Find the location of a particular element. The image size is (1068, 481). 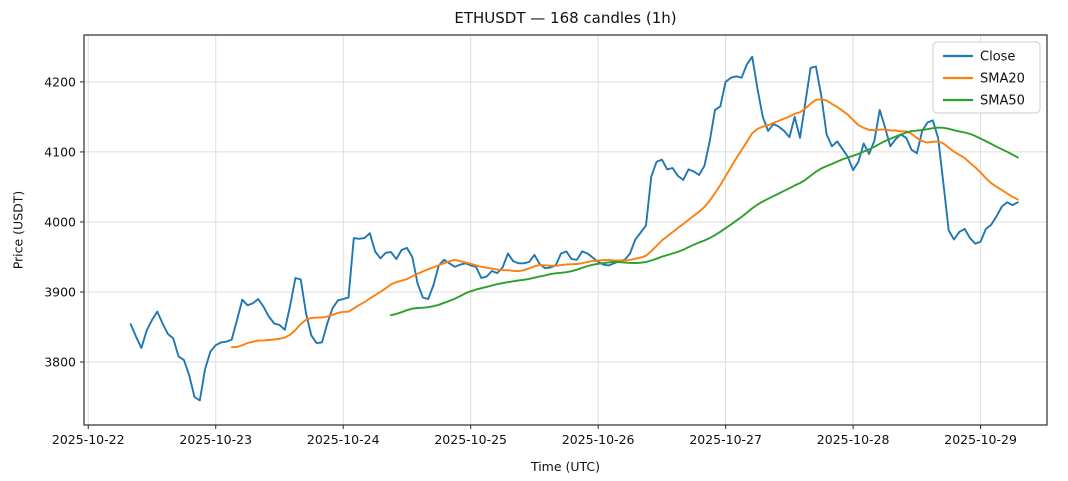

x-axis-label: Time (UTC) is located at coordinates (565, 466).